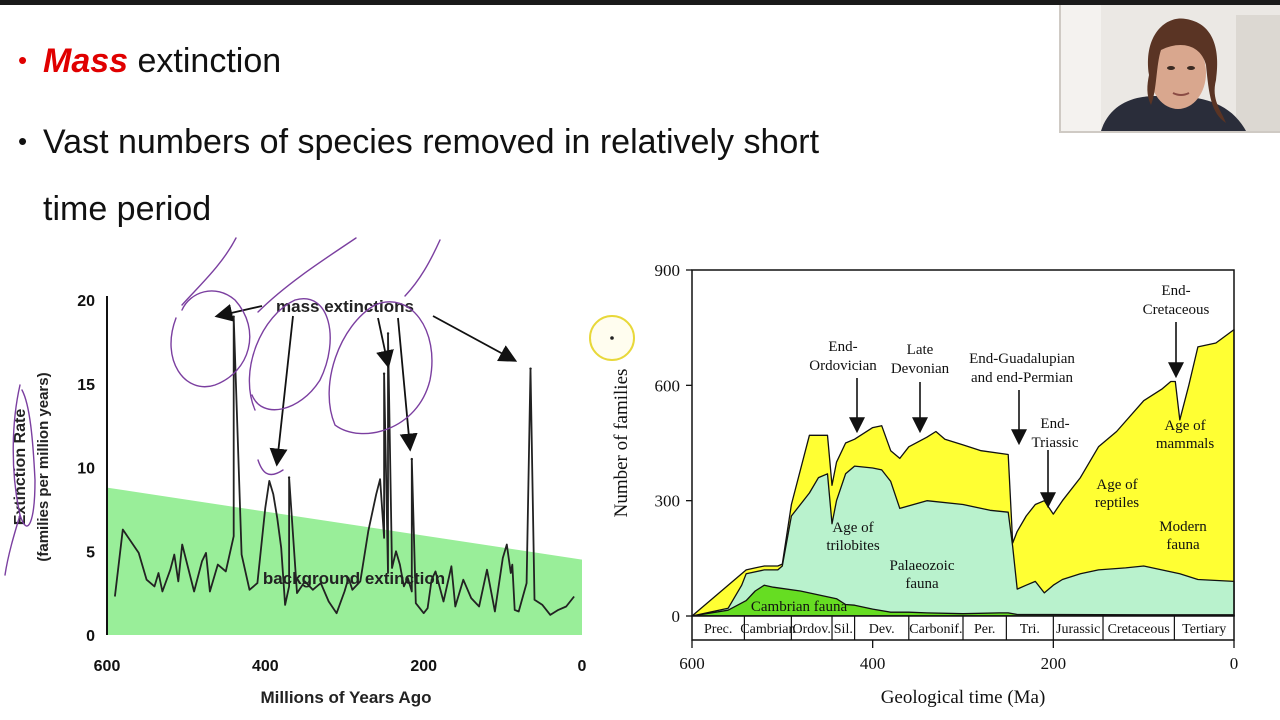 This screenshot has width=1280, height=720. What do you see at coordinates (718, 629) in the screenshot?
I see `period-label: Prec.` at bounding box center [718, 629].